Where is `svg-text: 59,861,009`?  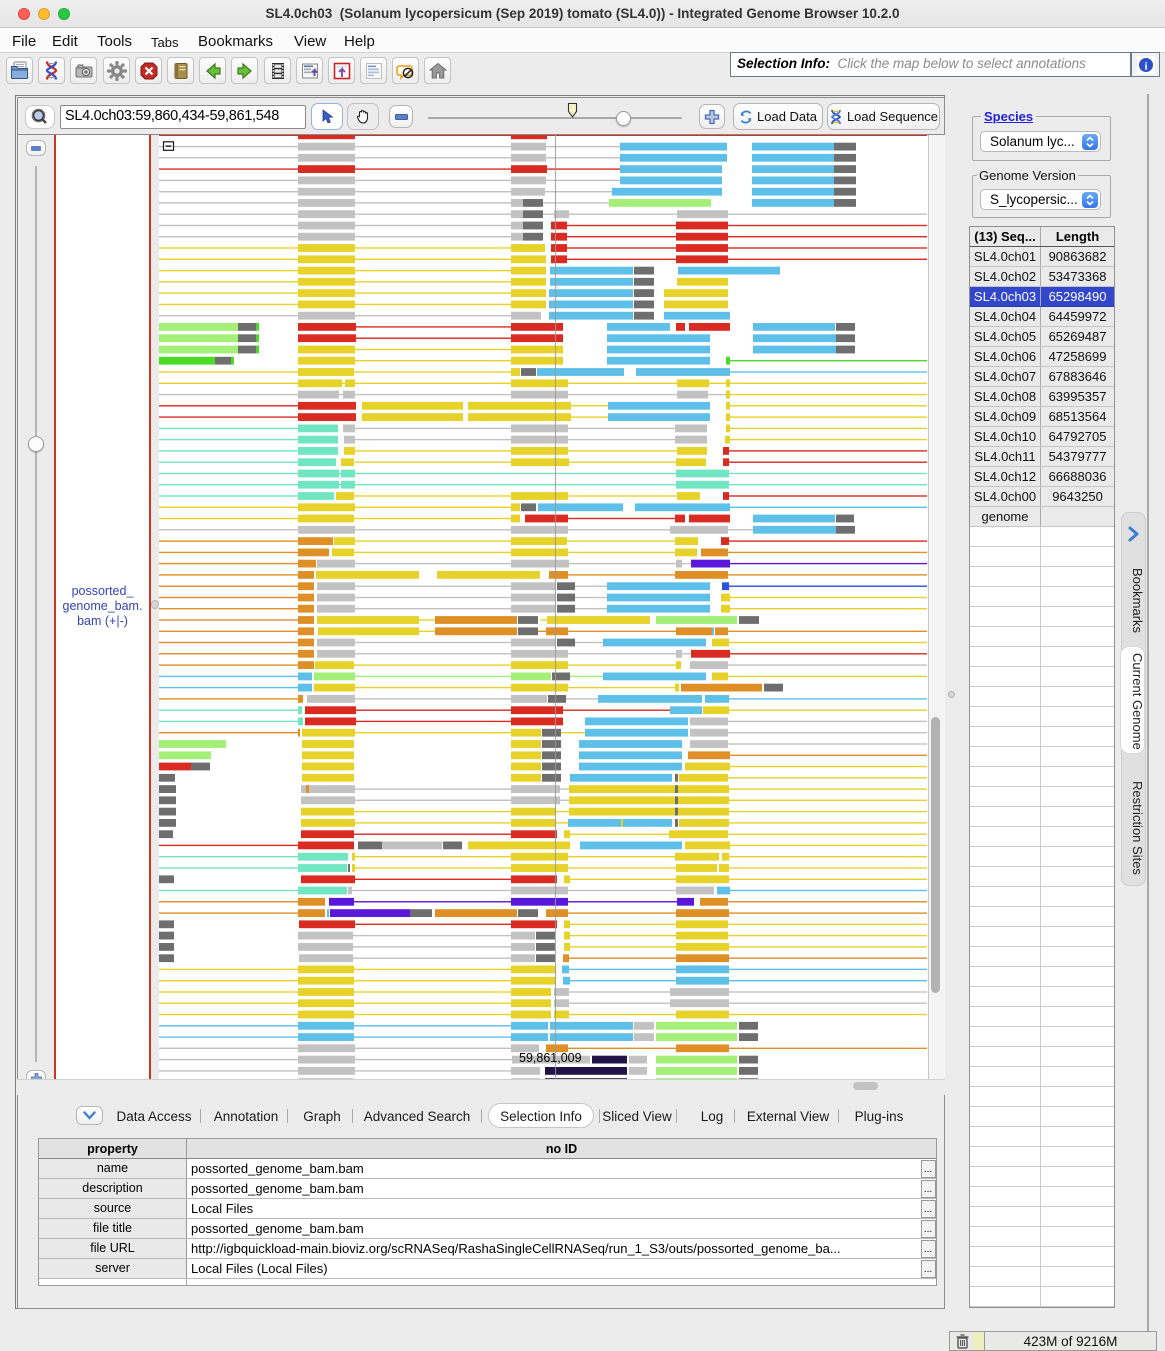 svg-text: 59,861,009 is located at coordinates (550, 1058).